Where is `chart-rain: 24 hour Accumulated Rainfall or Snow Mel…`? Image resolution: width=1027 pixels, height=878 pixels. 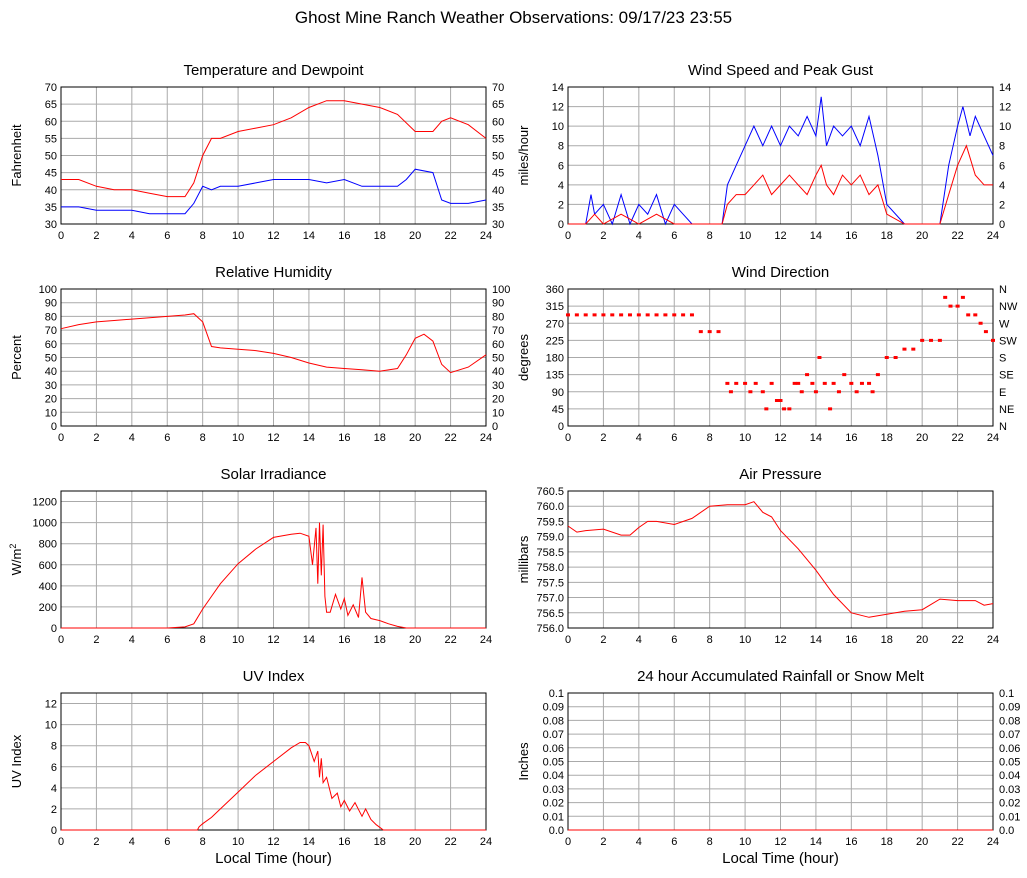 chart-rain: 24 hour Accumulated Rainfall or Snow Mel… is located at coordinates (768, 767).